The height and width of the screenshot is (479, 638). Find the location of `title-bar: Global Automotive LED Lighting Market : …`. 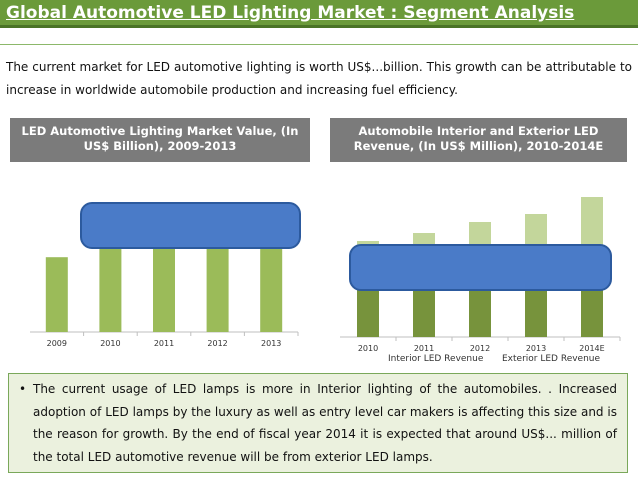

title-bar: Global Automotive LED Lighting Market : … is located at coordinates (319, 14).